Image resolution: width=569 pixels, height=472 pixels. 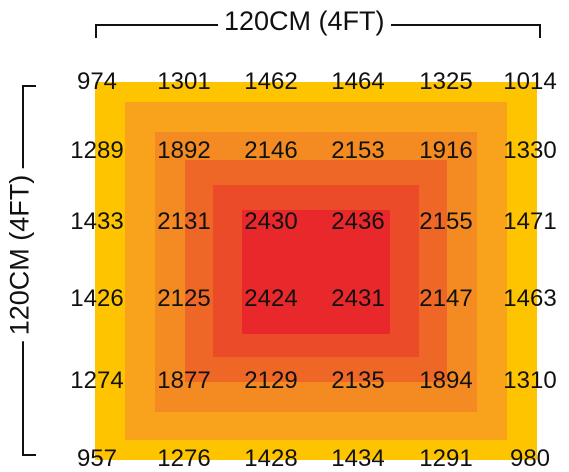 I want to click on intensity-value: 2431, so click(x=358, y=298).